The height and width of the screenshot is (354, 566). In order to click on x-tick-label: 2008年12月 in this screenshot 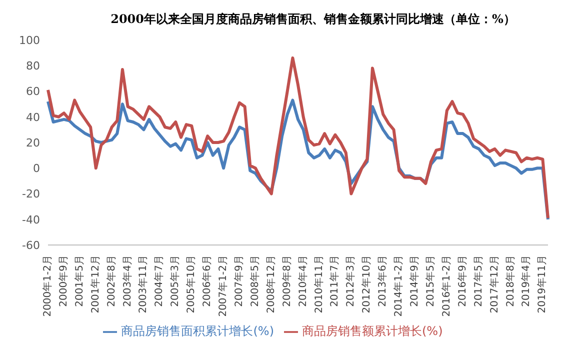, I will do `click(270, 284)`.